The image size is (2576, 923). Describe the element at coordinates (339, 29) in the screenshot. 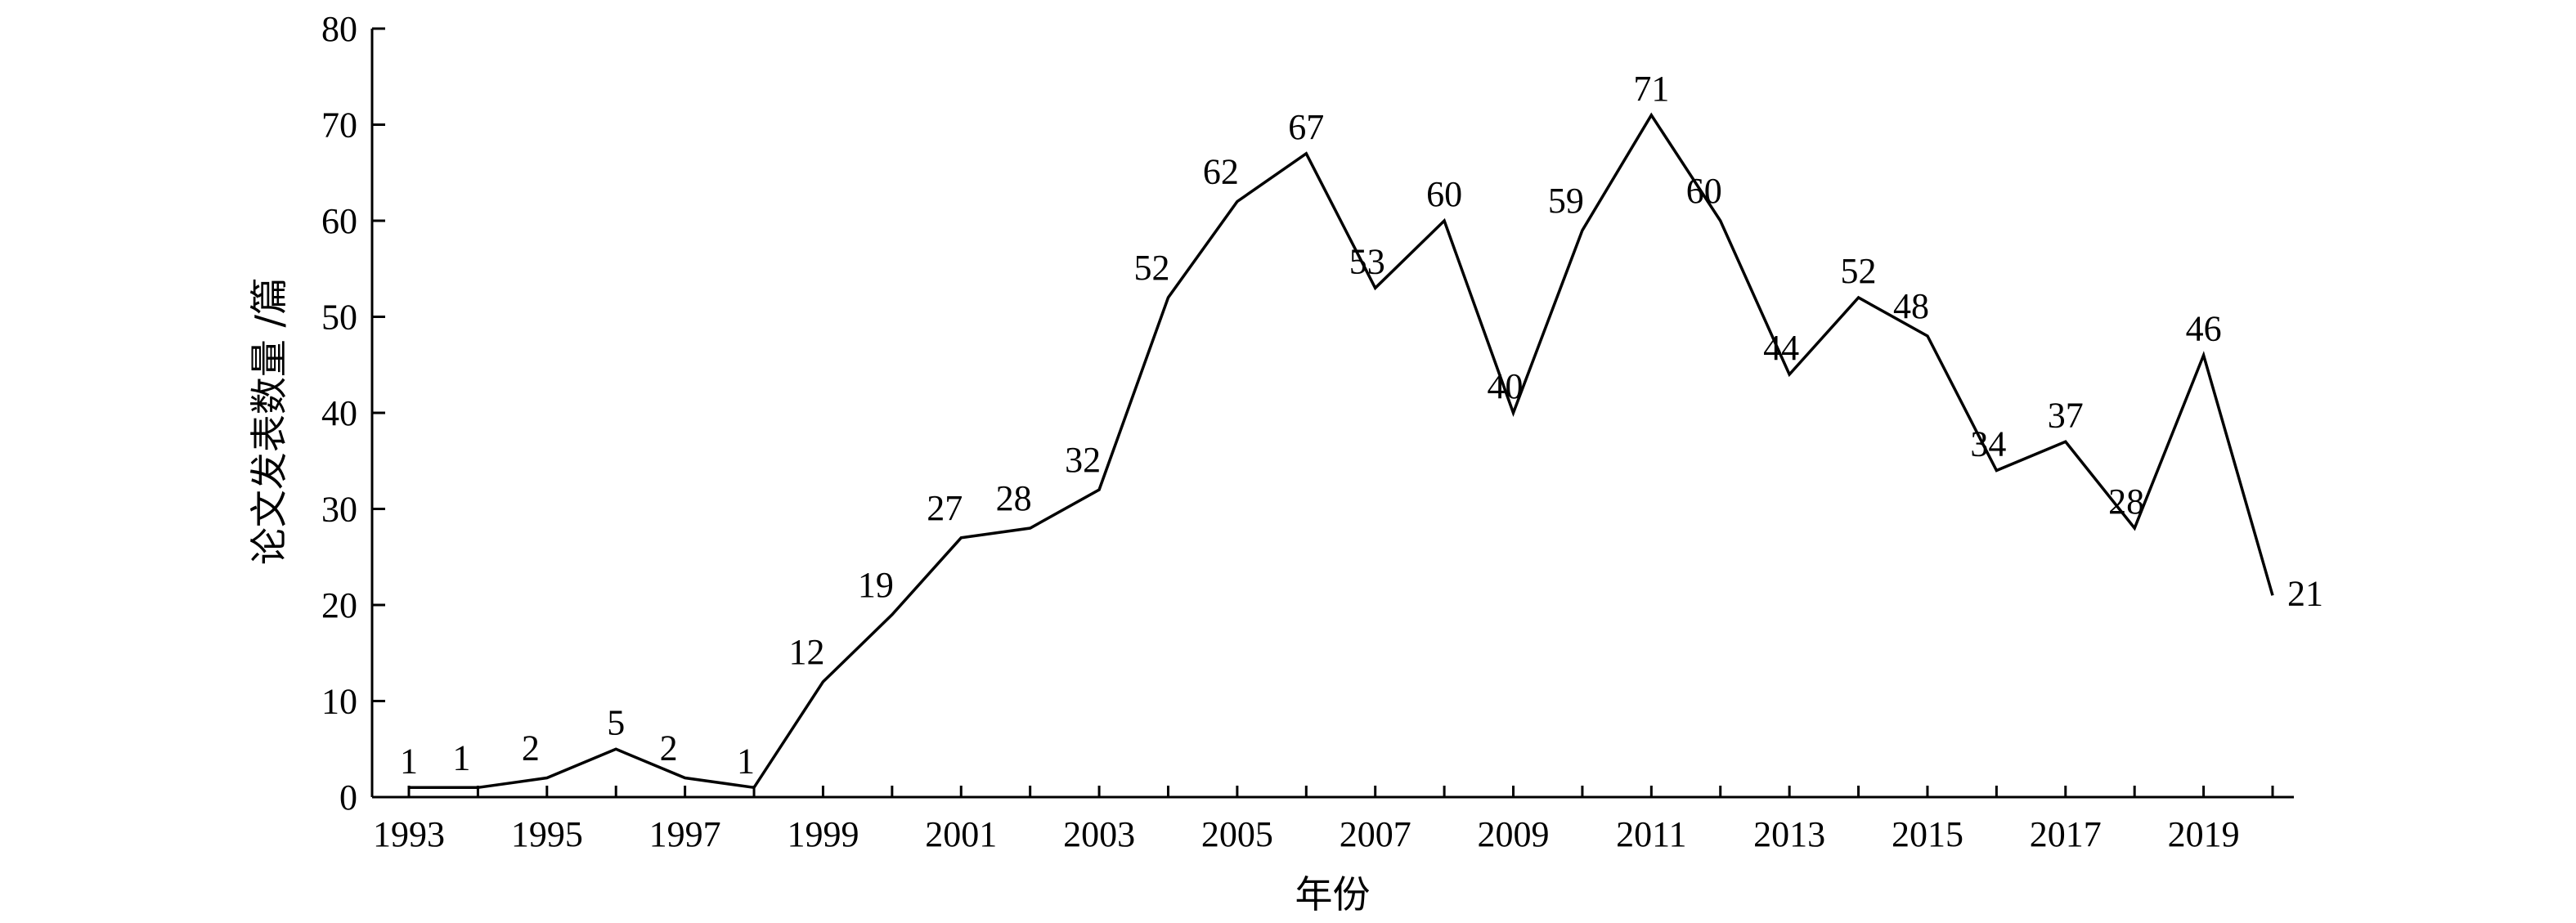

I see `y-tick-label: 80` at that location.